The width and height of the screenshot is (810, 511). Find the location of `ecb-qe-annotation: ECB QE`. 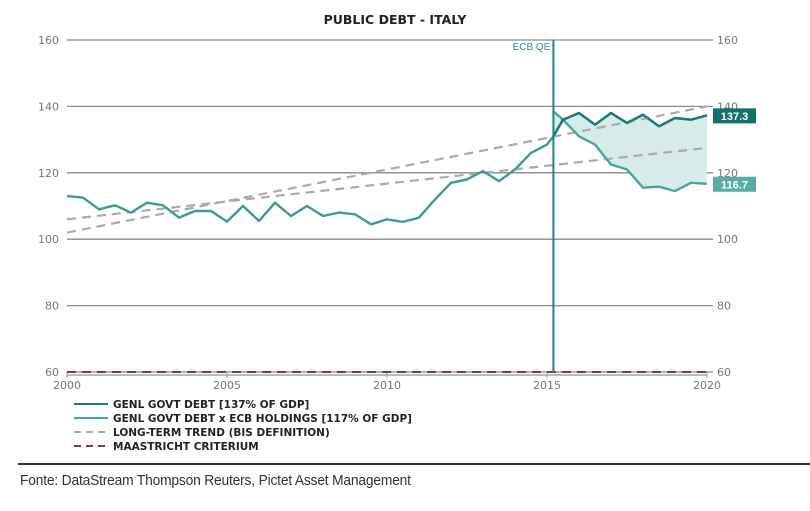

ecb-qe-annotation: ECB QE is located at coordinates (534, 206).